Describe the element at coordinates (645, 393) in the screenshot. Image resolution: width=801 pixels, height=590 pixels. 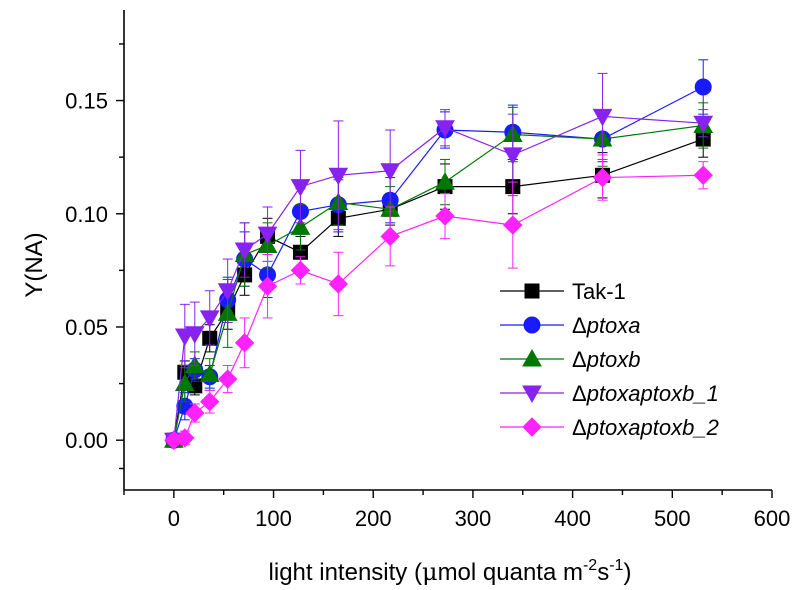
I see `legend-label: Δptoxaptoxb_1` at that location.